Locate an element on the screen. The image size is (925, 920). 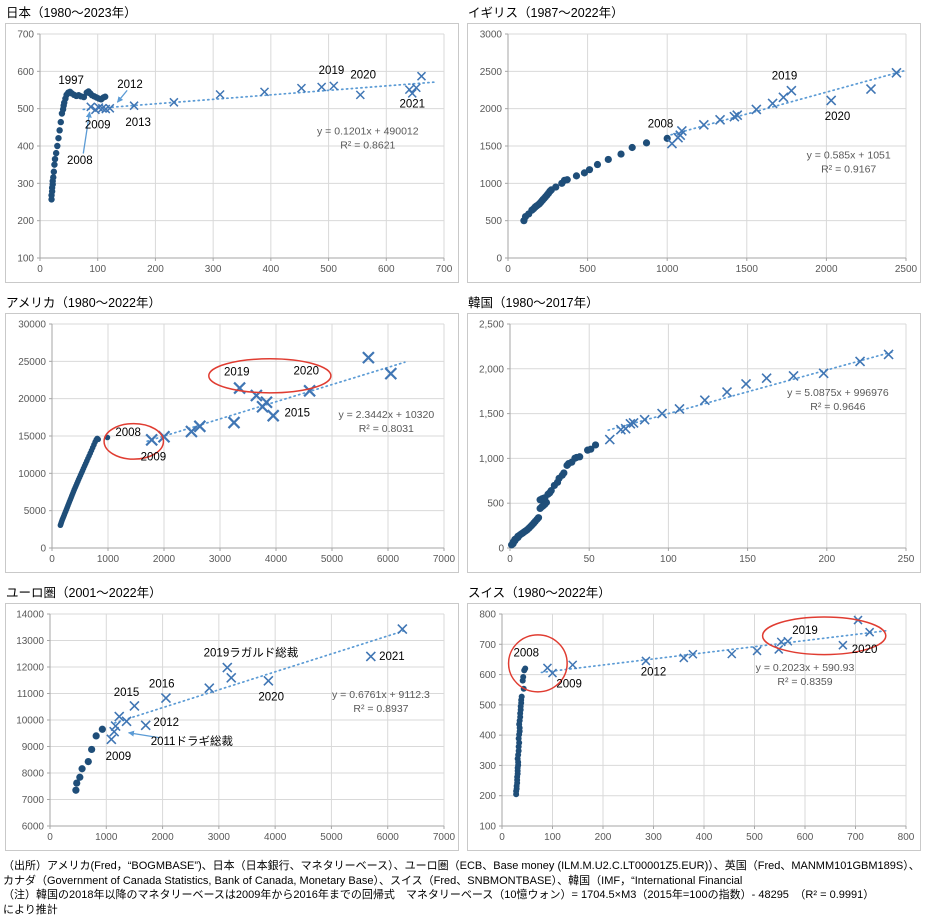
x-tick-label: 200 is located at coordinates (826, 559).